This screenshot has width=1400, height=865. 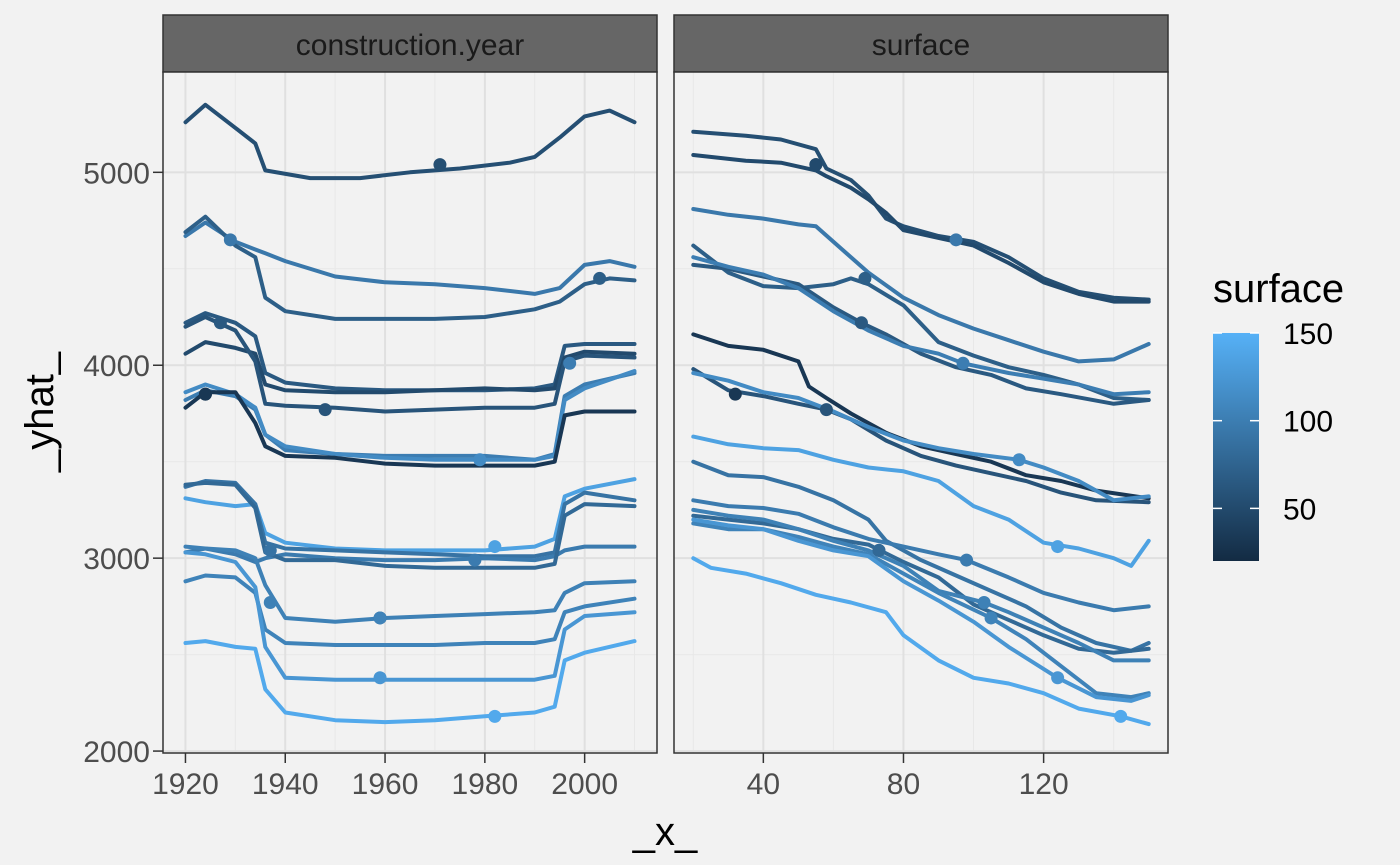 I want to click on legend: surface 50 100 150, so click(x=1278, y=414).